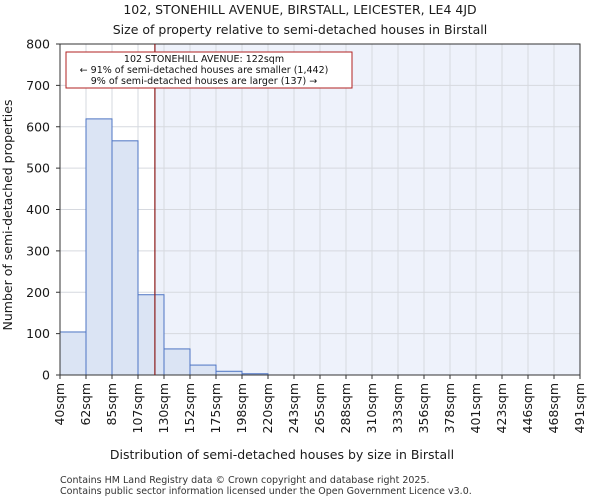 The height and width of the screenshot is (500, 600). Describe the element at coordinates (73, 353) in the screenshot. I see `histogram-bar-40sqm` at that location.